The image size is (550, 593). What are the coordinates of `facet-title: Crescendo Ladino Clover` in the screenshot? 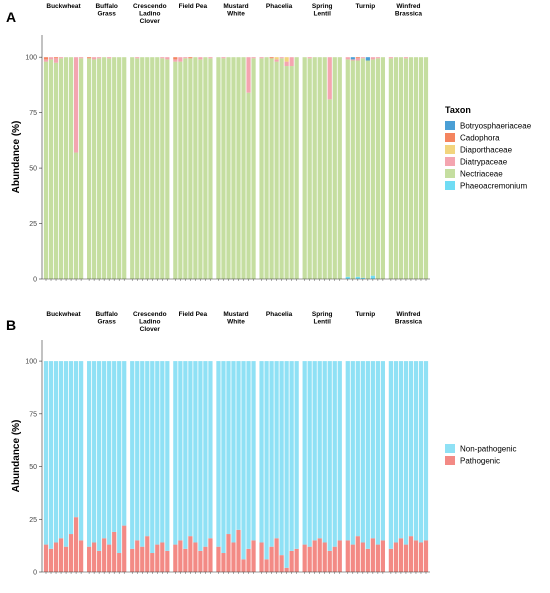 It's located at (150, 14).